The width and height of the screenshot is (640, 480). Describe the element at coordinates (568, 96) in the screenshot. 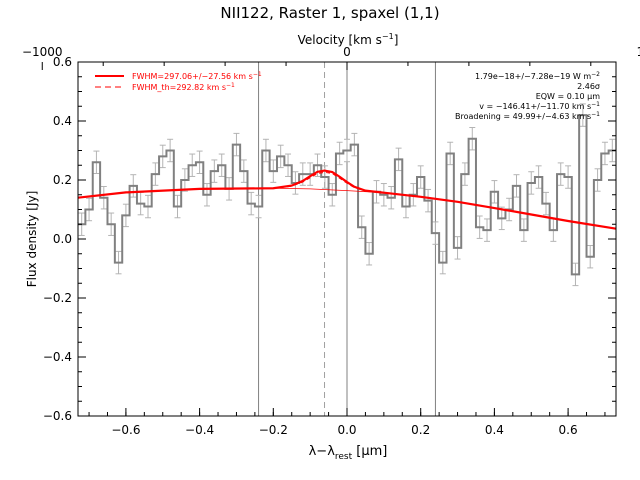

I see `fit-annotation: EQW = 0.10 μm` at that location.